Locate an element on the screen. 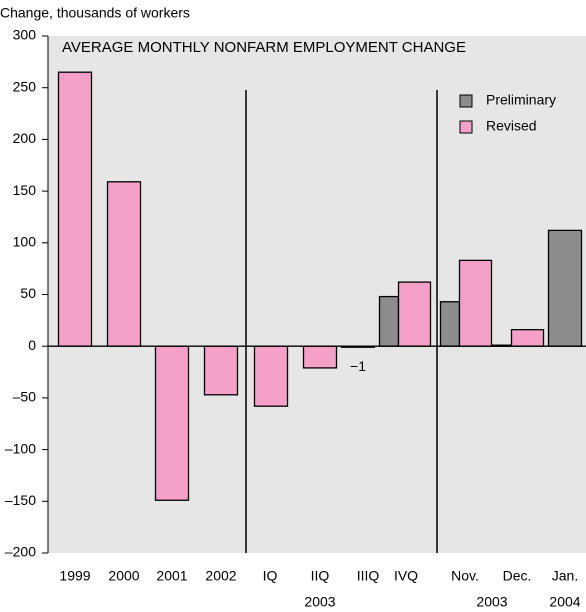  y-tick-label: 50 is located at coordinates (28, 293).